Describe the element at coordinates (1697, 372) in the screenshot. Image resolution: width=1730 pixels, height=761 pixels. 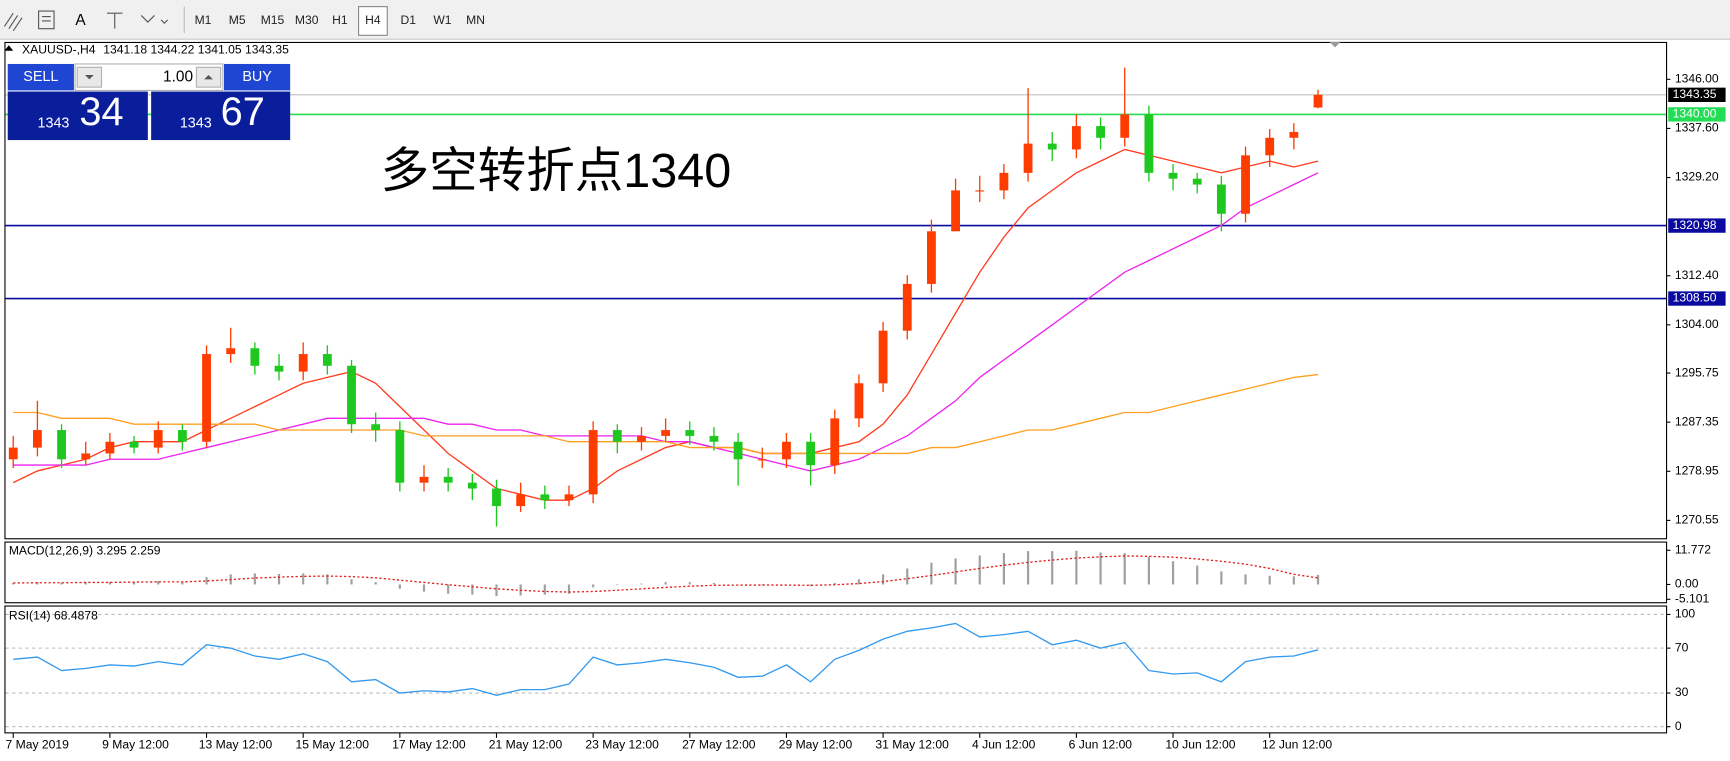
I see `y-tick-label: 1295.75` at that location.